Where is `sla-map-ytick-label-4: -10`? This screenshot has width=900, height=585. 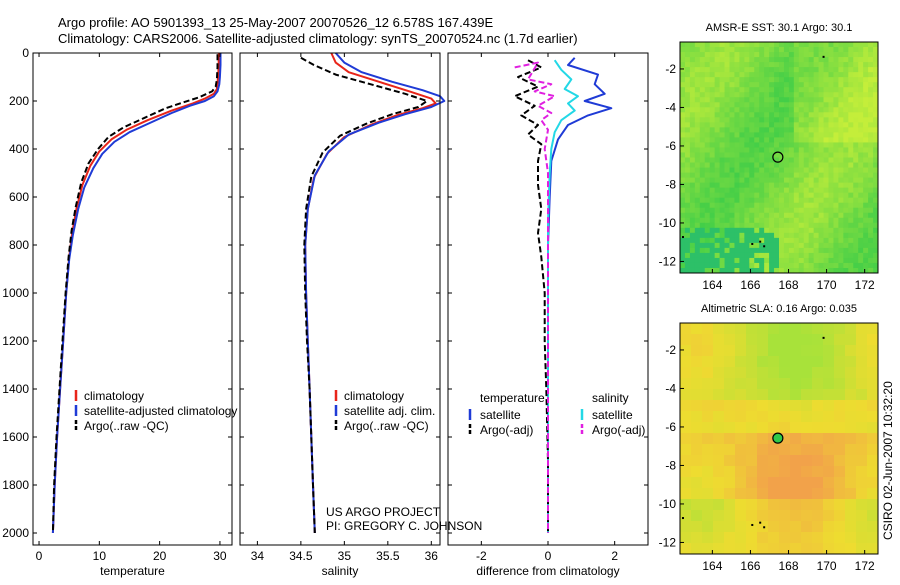 sla-map-ytick-label-4: -10 is located at coordinates (668, 504).